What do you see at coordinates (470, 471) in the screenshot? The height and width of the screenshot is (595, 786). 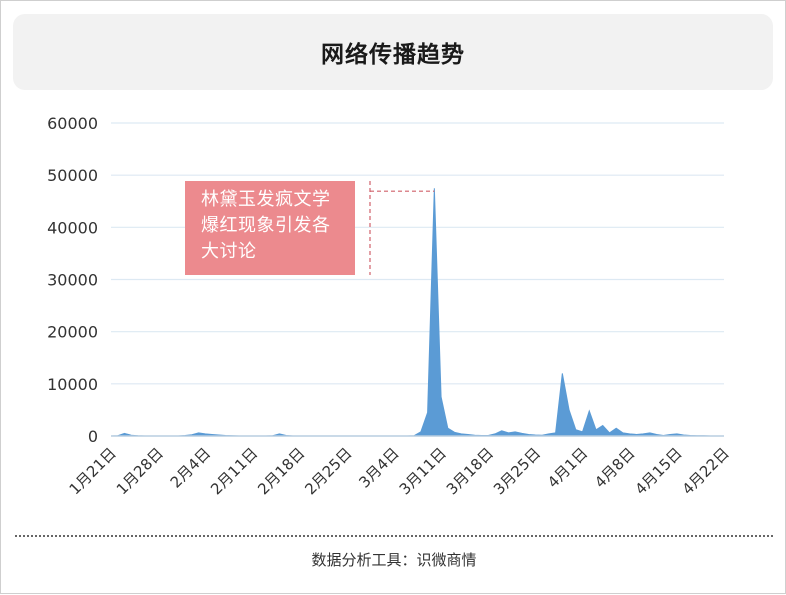 I see `x-tick-label: 3月18日` at bounding box center [470, 471].